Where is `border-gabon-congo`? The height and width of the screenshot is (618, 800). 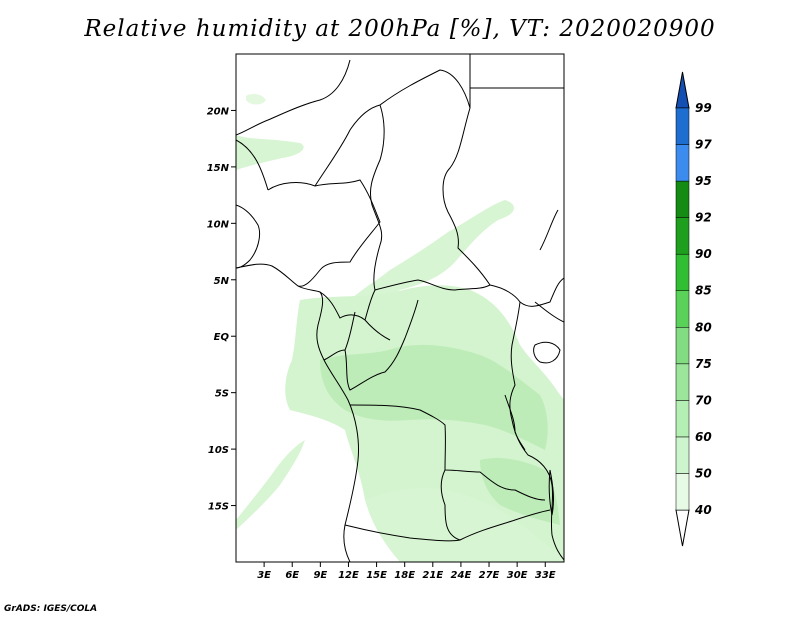 border-gabon-congo is located at coordinates (371, 345).